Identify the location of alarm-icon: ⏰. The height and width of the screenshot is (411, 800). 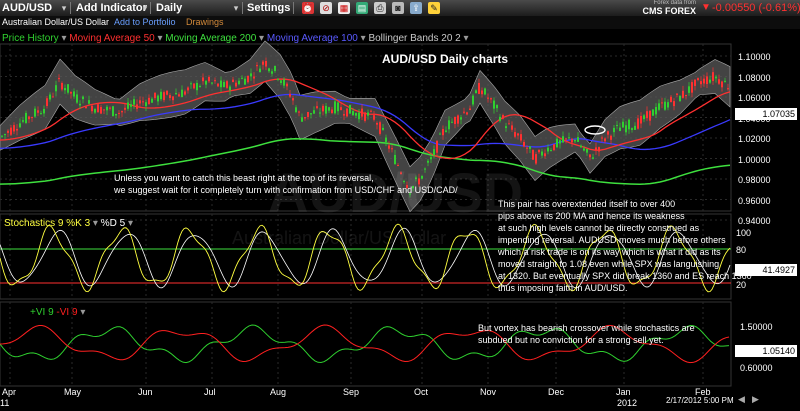
(308, 8).